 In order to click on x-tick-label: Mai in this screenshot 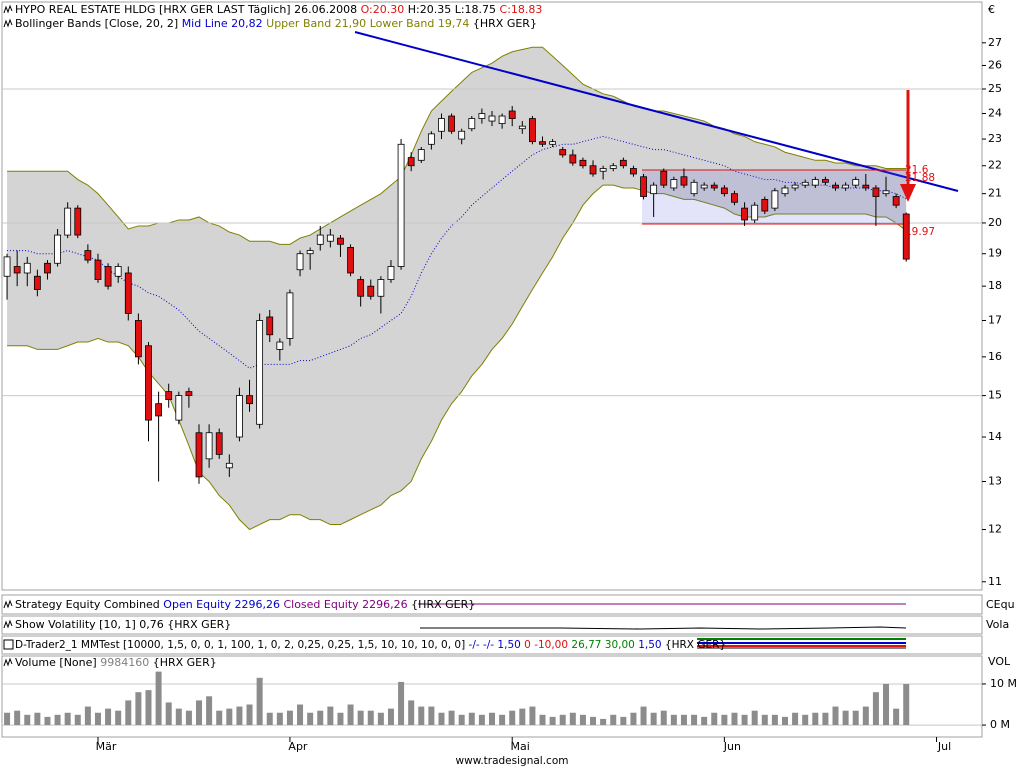, I will do `click(520, 746)`.